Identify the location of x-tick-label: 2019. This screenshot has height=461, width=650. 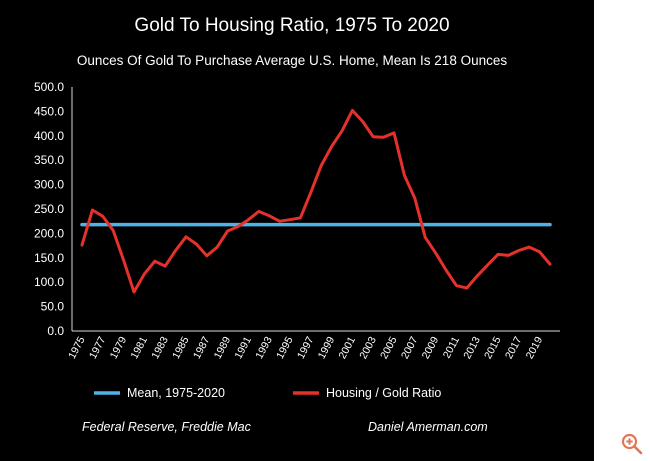
(535, 348).